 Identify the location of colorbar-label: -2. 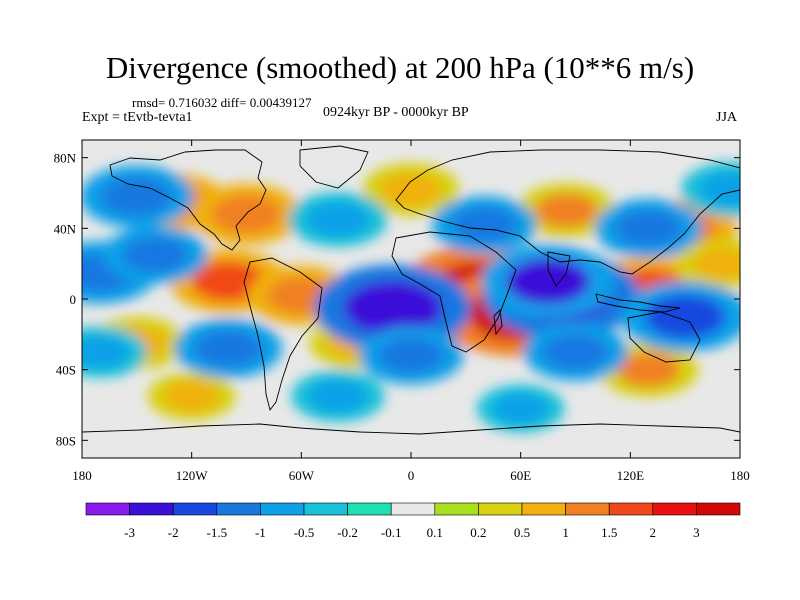
(173, 532).